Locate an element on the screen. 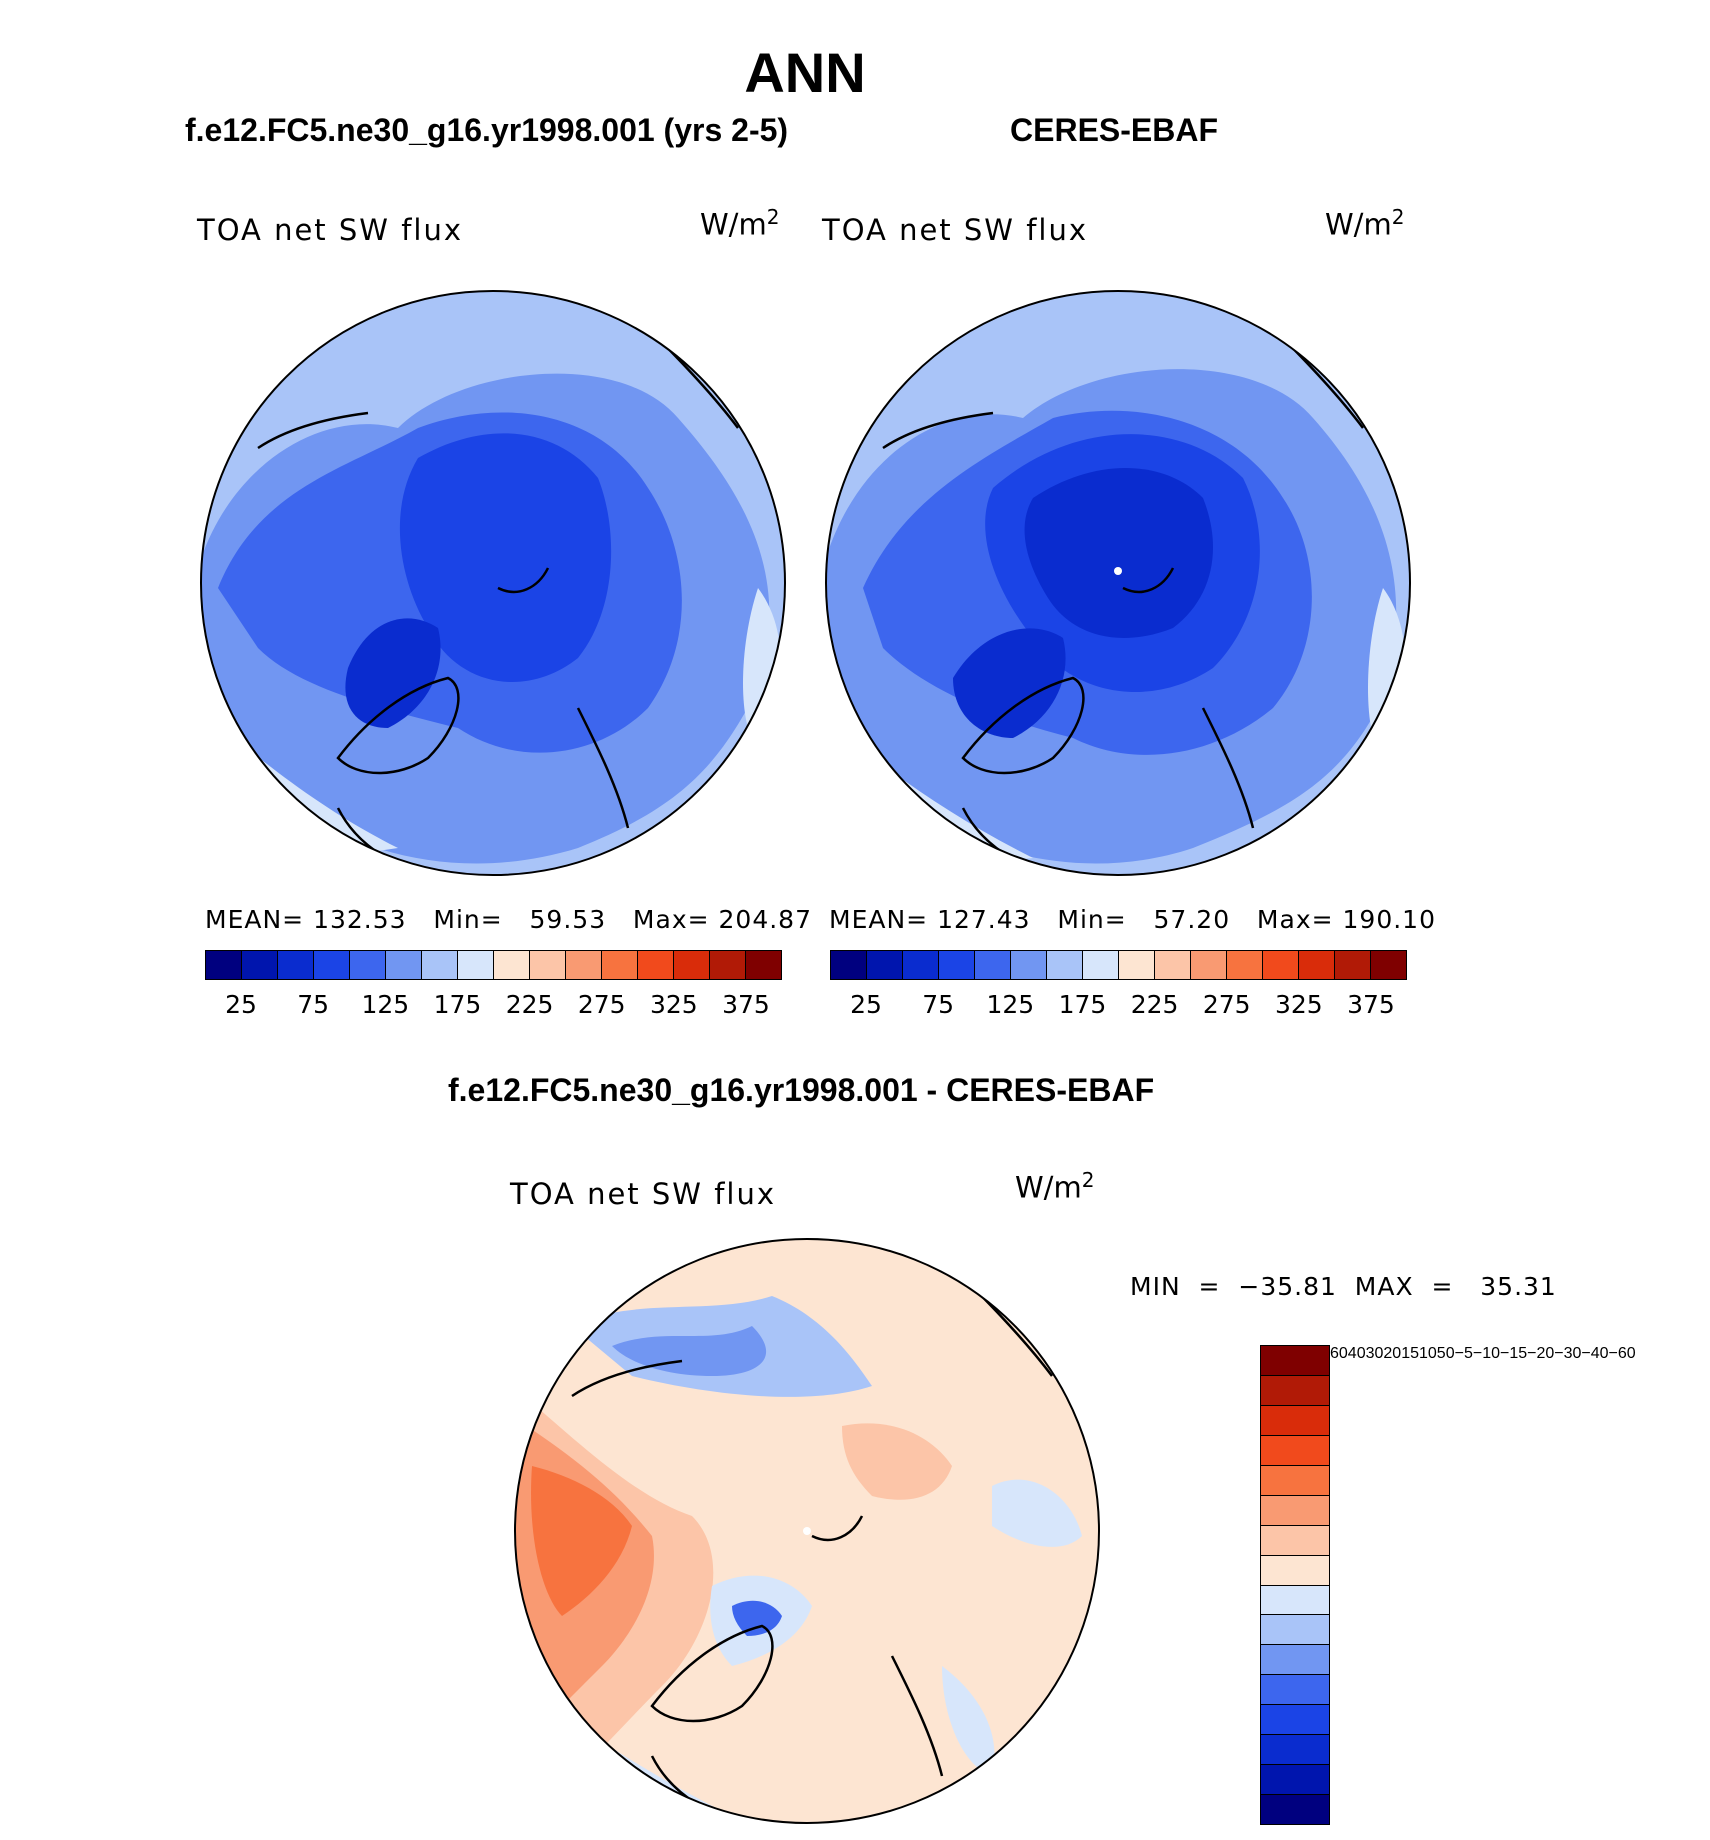 This screenshot has width=1710, height=1840. left-panel-stats: MEAN= 132.53 Min= 59.53 Max= 204.87 is located at coordinates (508, 919).